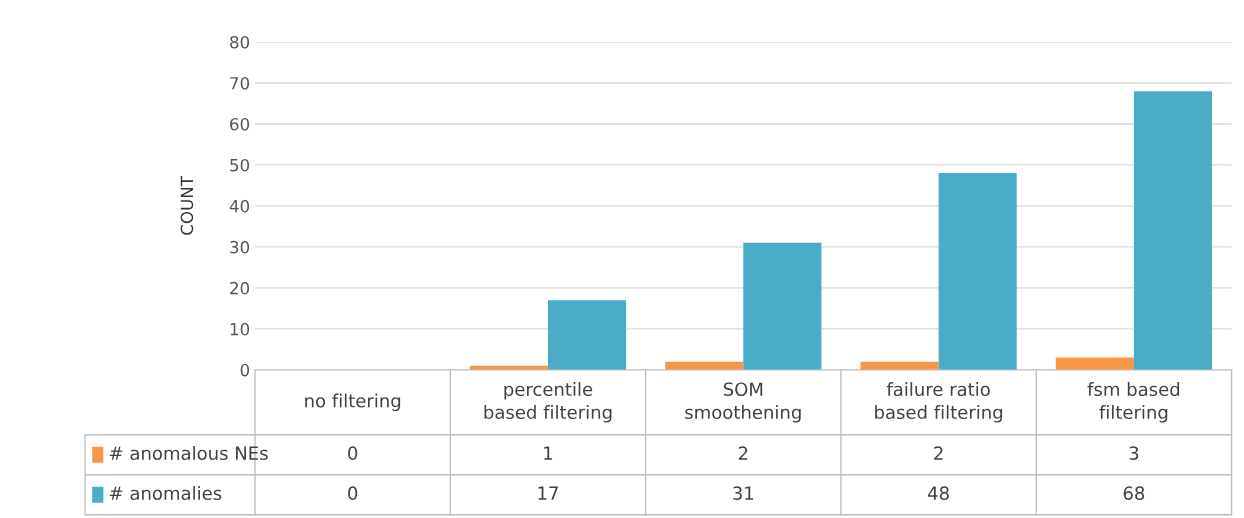  What do you see at coordinates (239, 206) in the screenshot?
I see `y-tick-label: 40` at bounding box center [239, 206].